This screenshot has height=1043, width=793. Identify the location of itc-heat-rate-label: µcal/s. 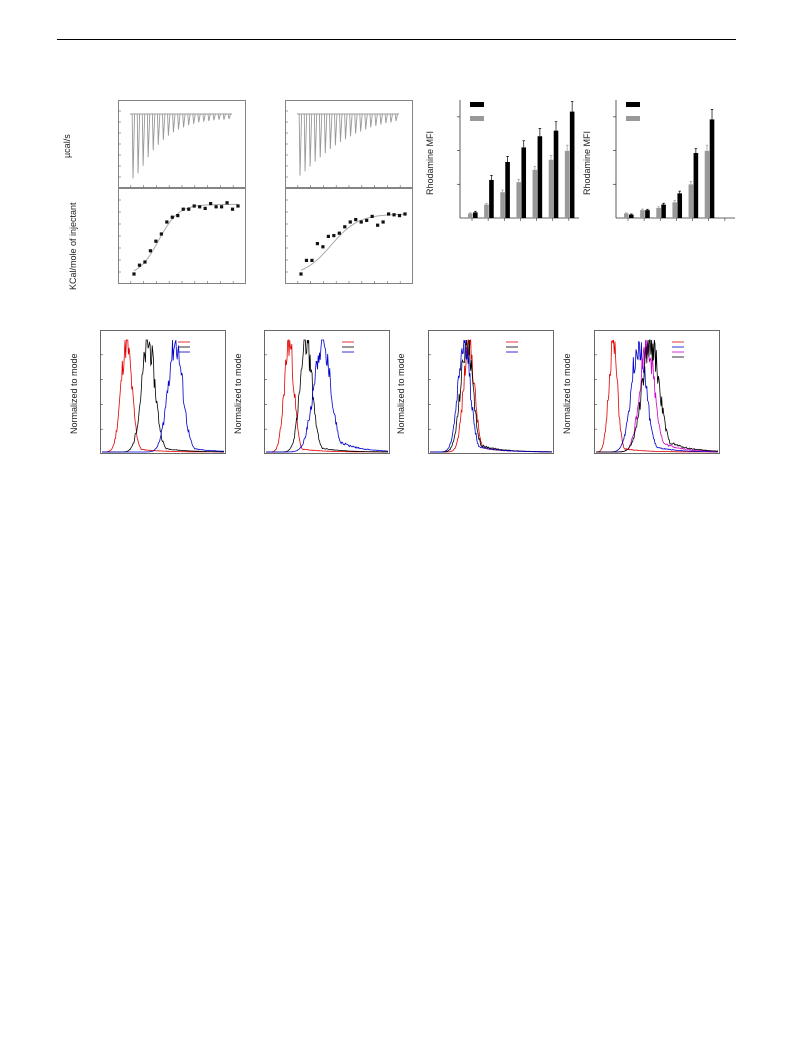
(67, 146).